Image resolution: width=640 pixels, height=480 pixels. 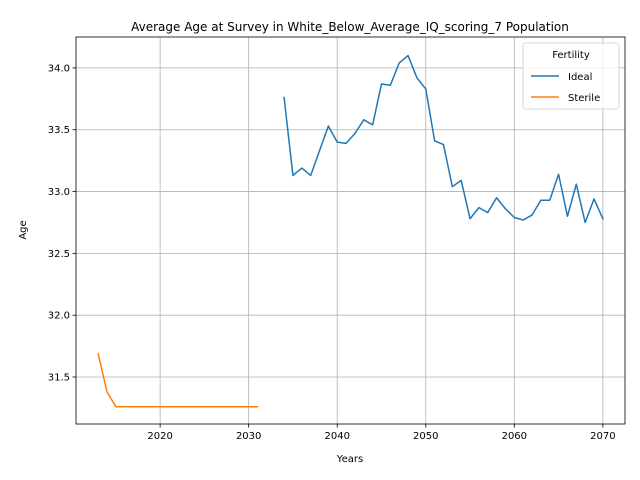 What do you see at coordinates (336, 436) in the screenshot?
I see `x-tick-label: 2040` at bounding box center [336, 436].